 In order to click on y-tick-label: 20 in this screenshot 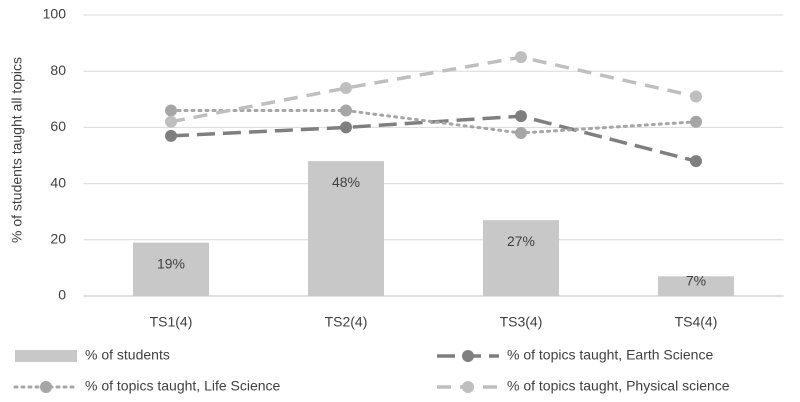, I will do `click(58, 239)`.